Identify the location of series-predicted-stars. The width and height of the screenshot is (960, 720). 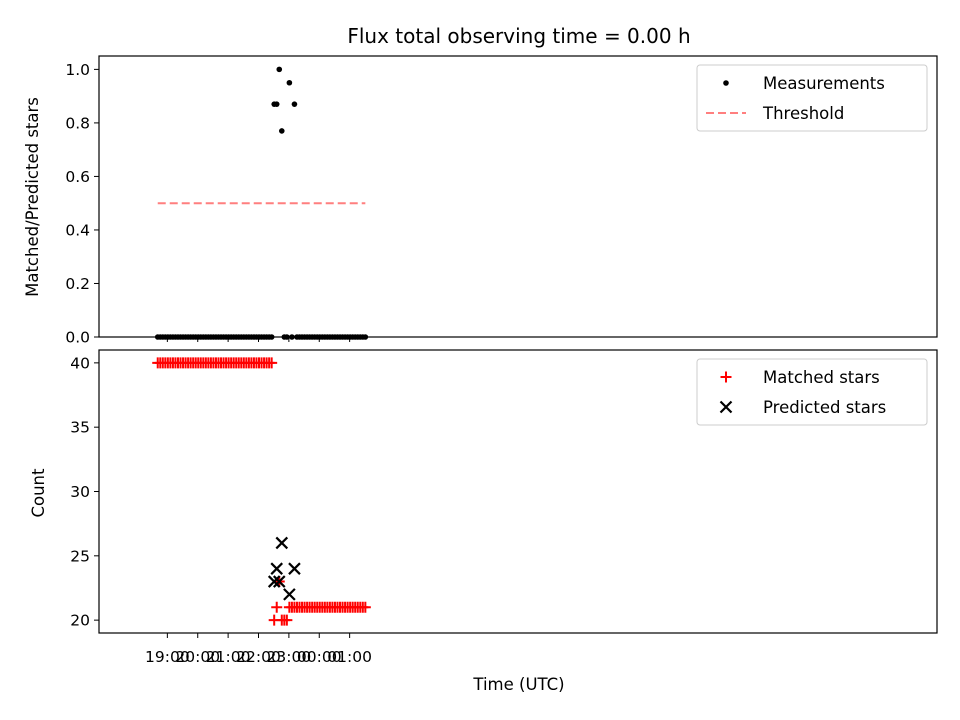
(284, 568).